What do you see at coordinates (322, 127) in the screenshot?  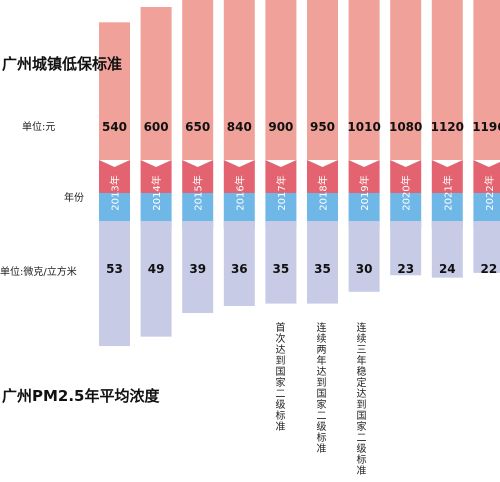 I see `allowance-value-label: 950` at bounding box center [322, 127].